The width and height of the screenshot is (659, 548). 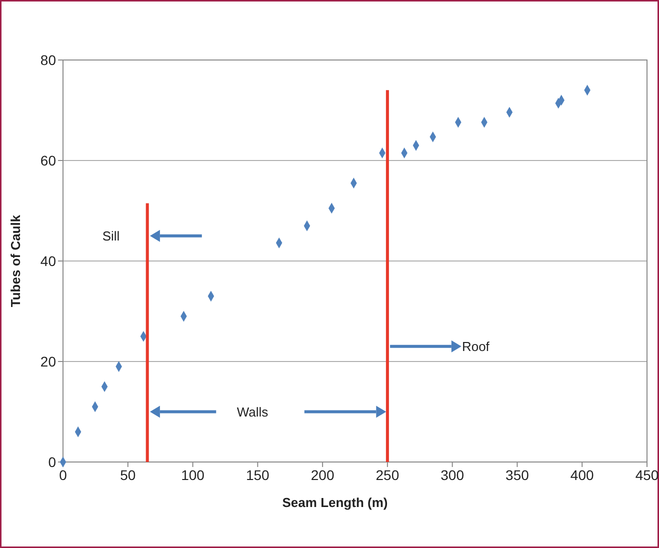 What do you see at coordinates (48, 60) in the screenshot?
I see `y-tick-label: 80` at bounding box center [48, 60].